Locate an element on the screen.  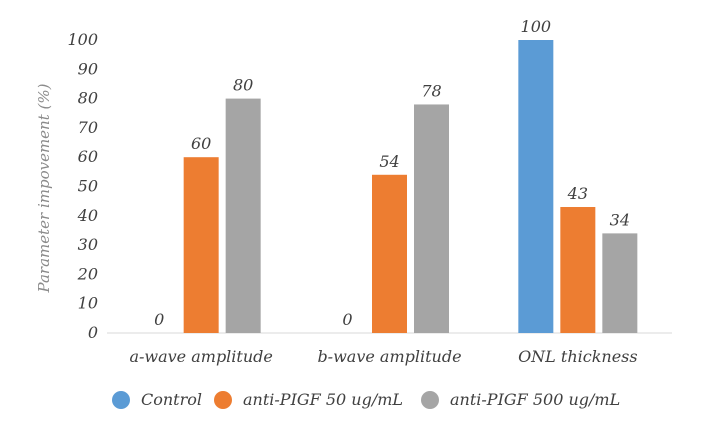
y-axis-title: Parameter impovement (%) is located at coordinates (44, 188).